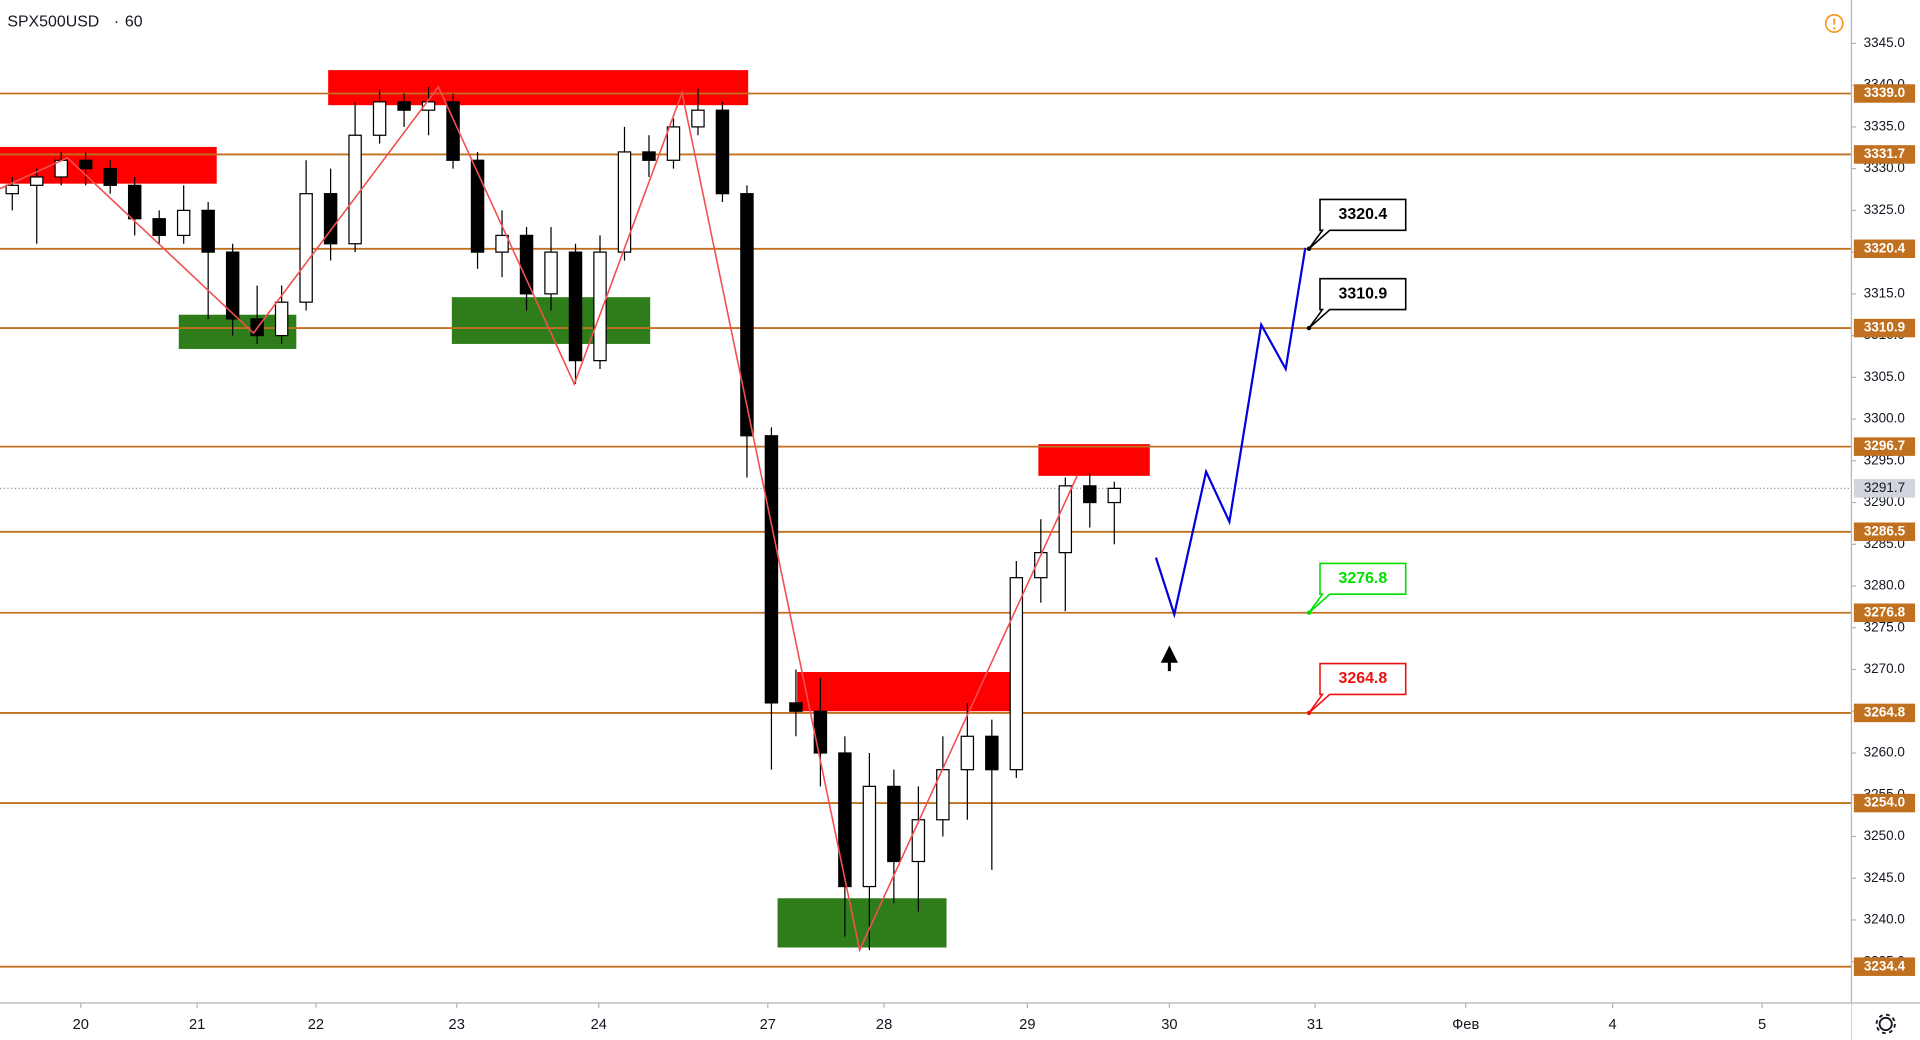  What do you see at coordinates (1363, 578) in the screenshot?
I see `callout-label: 3276.8` at bounding box center [1363, 578].